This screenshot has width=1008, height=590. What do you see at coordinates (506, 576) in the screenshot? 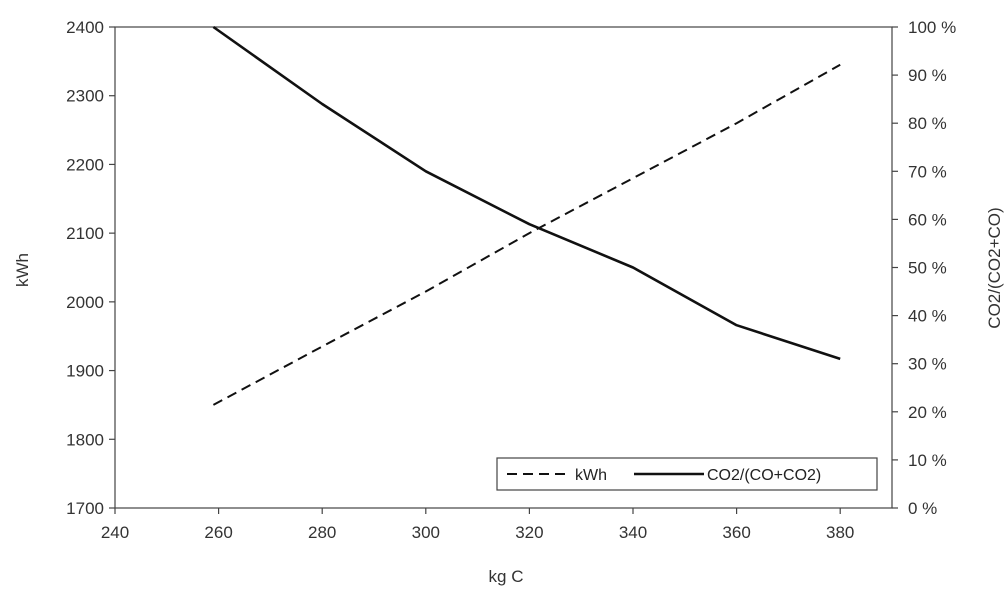
I see `x-axis-title: kg C` at bounding box center [506, 576].